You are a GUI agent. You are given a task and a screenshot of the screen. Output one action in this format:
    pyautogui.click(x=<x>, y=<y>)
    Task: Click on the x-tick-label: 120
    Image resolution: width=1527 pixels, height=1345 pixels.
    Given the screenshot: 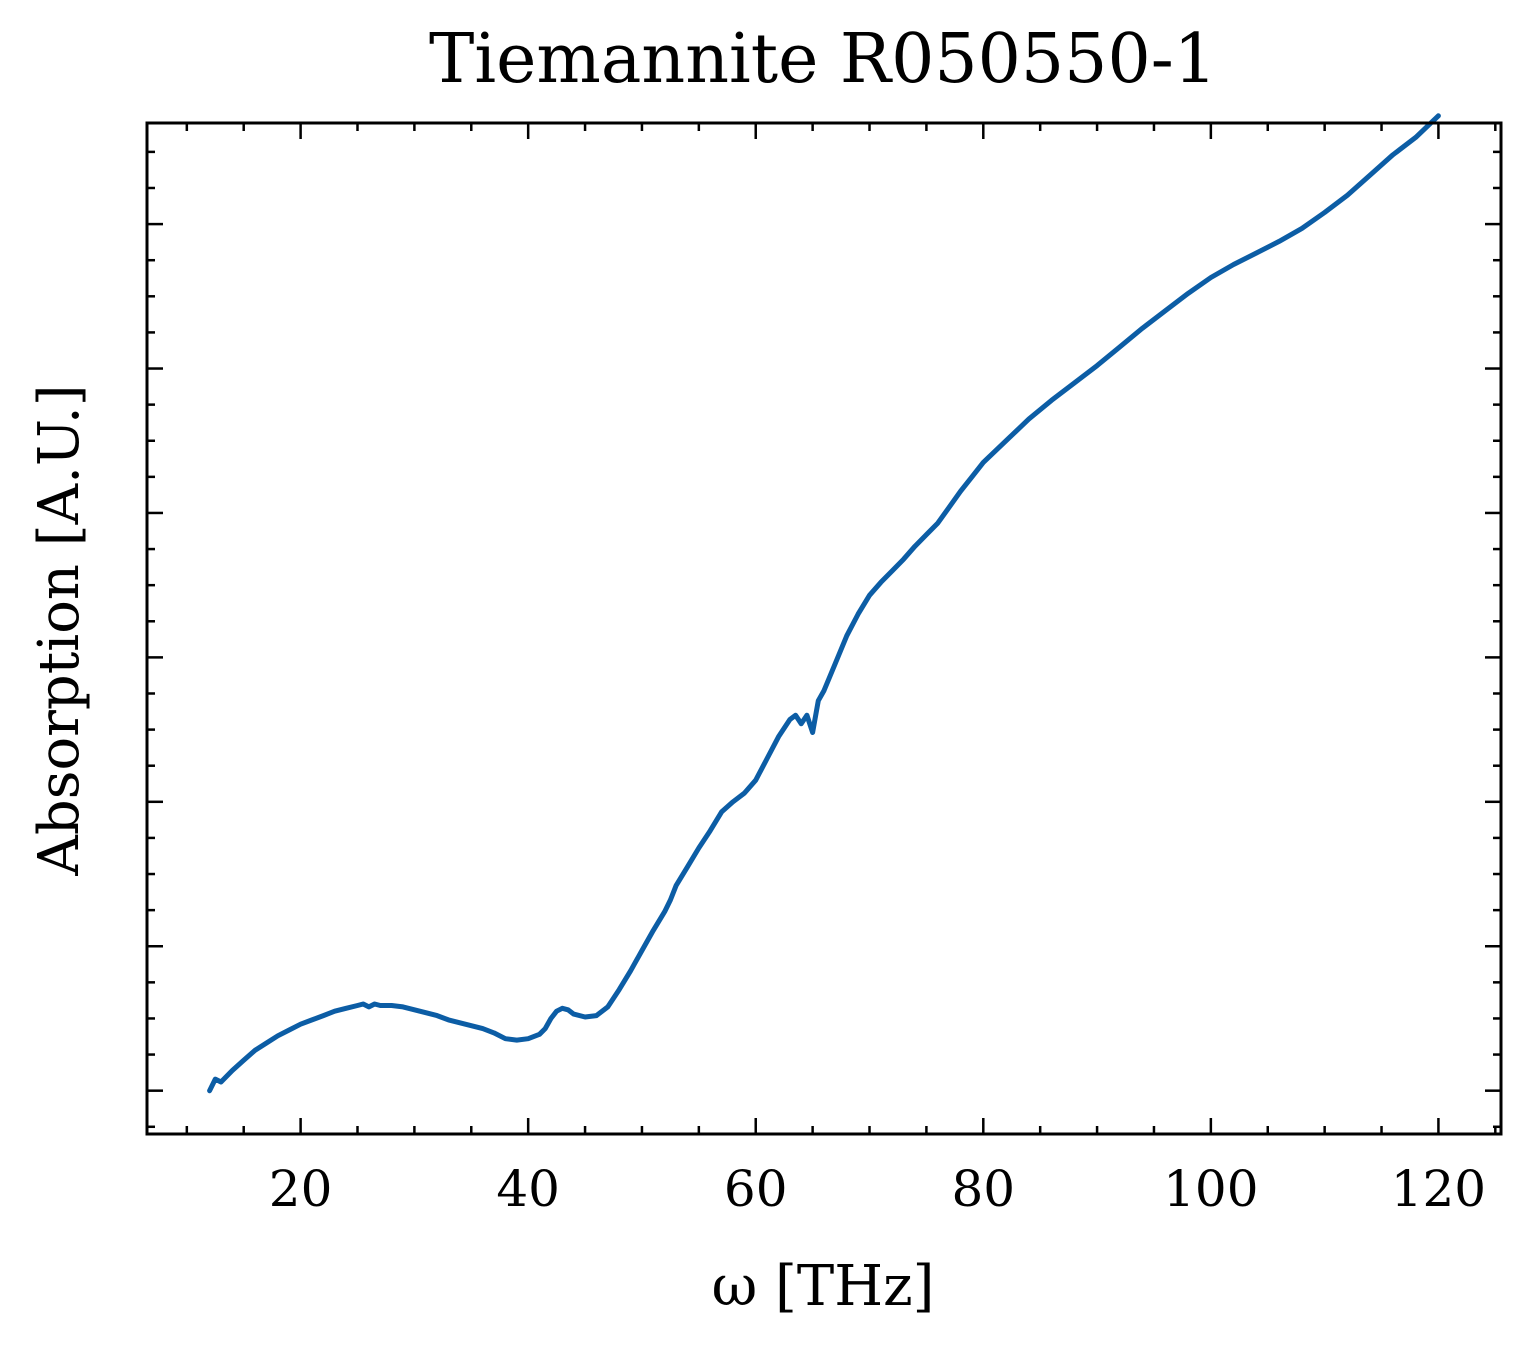 What is the action you would take?
    pyautogui.click(x=1438, y=1189)
    